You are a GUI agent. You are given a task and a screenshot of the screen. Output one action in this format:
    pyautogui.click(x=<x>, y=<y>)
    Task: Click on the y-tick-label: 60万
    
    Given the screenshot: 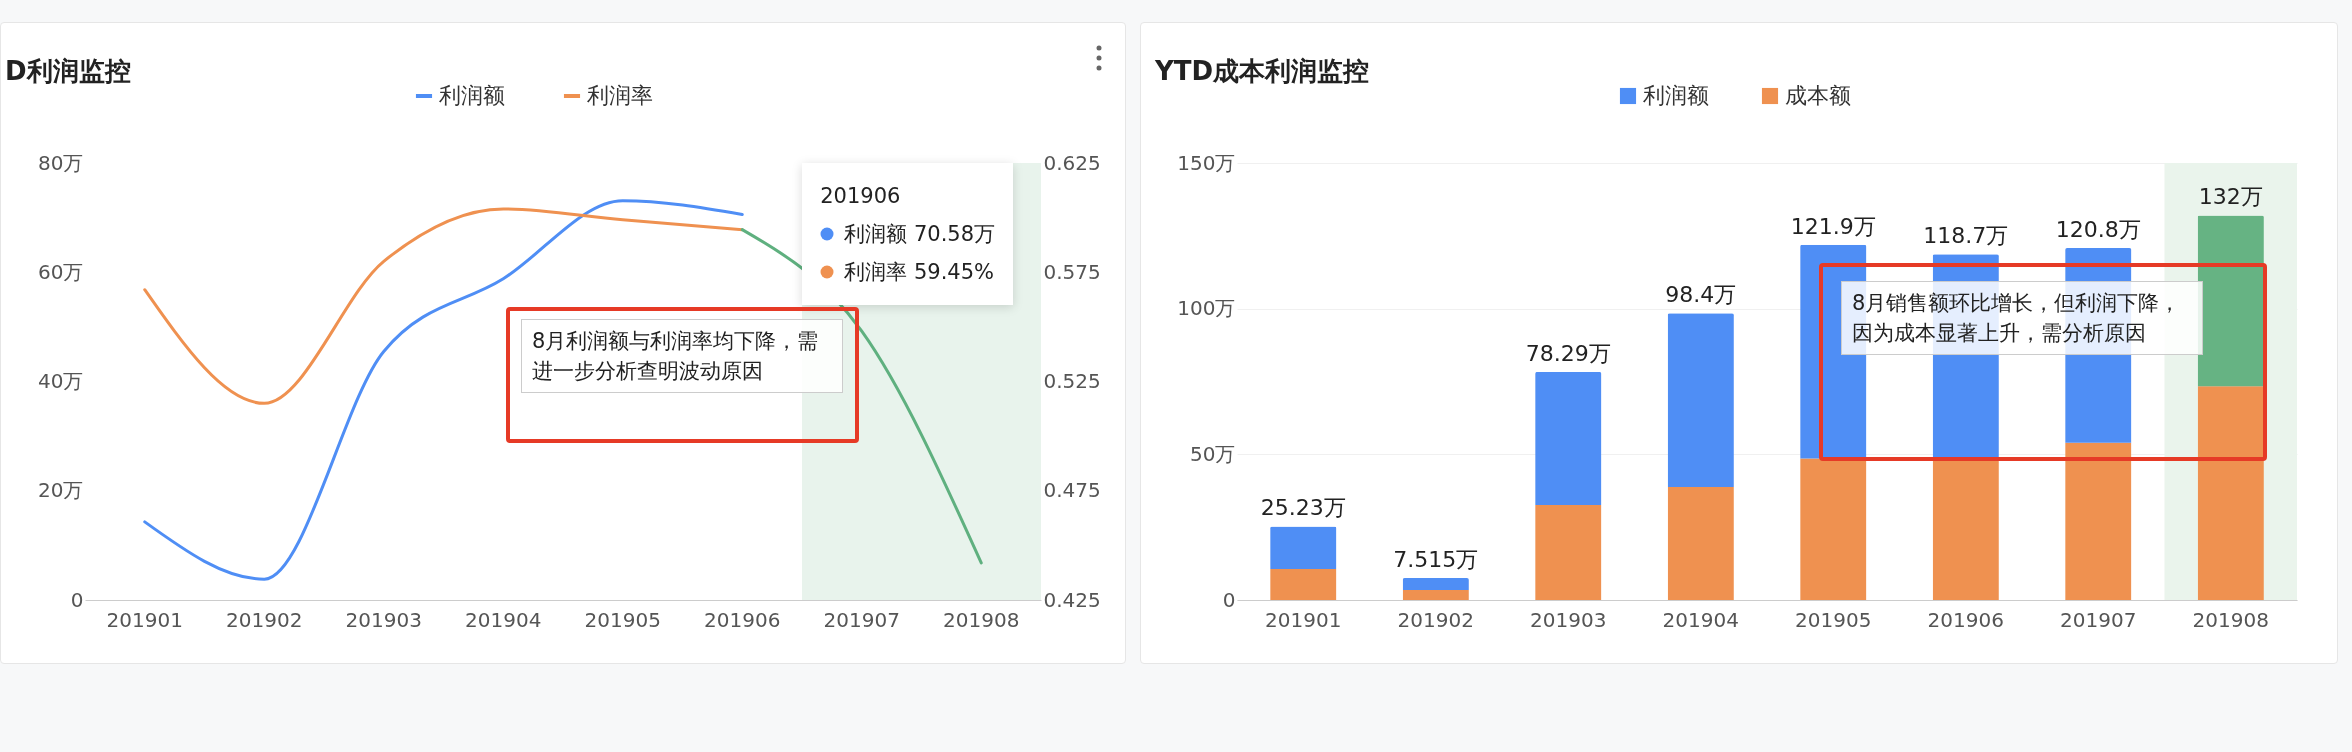 What is the action you would take?
    pyautogui.click(x=61, y=271)
    